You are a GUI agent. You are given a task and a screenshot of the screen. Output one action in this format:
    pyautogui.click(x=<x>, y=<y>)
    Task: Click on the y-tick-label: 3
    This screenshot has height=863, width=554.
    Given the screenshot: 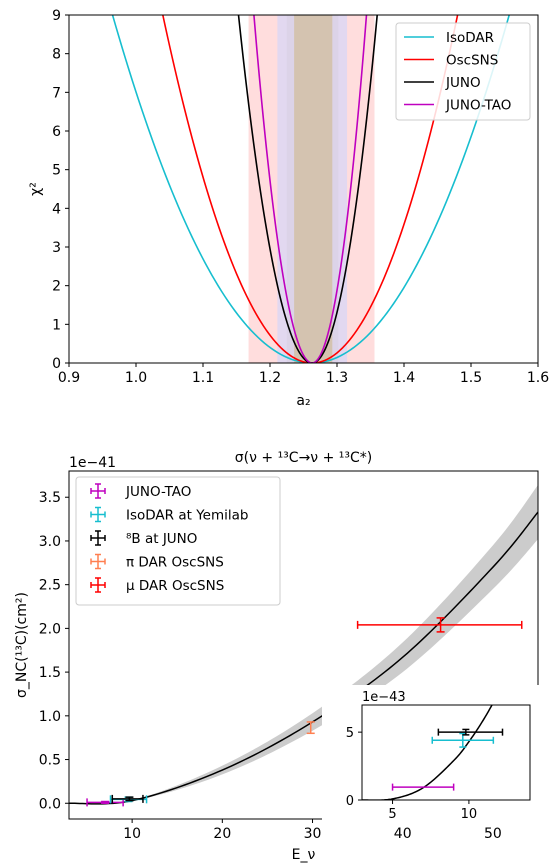 What is the action you would take?
    pyautogui.click(x=56, y=248)
    